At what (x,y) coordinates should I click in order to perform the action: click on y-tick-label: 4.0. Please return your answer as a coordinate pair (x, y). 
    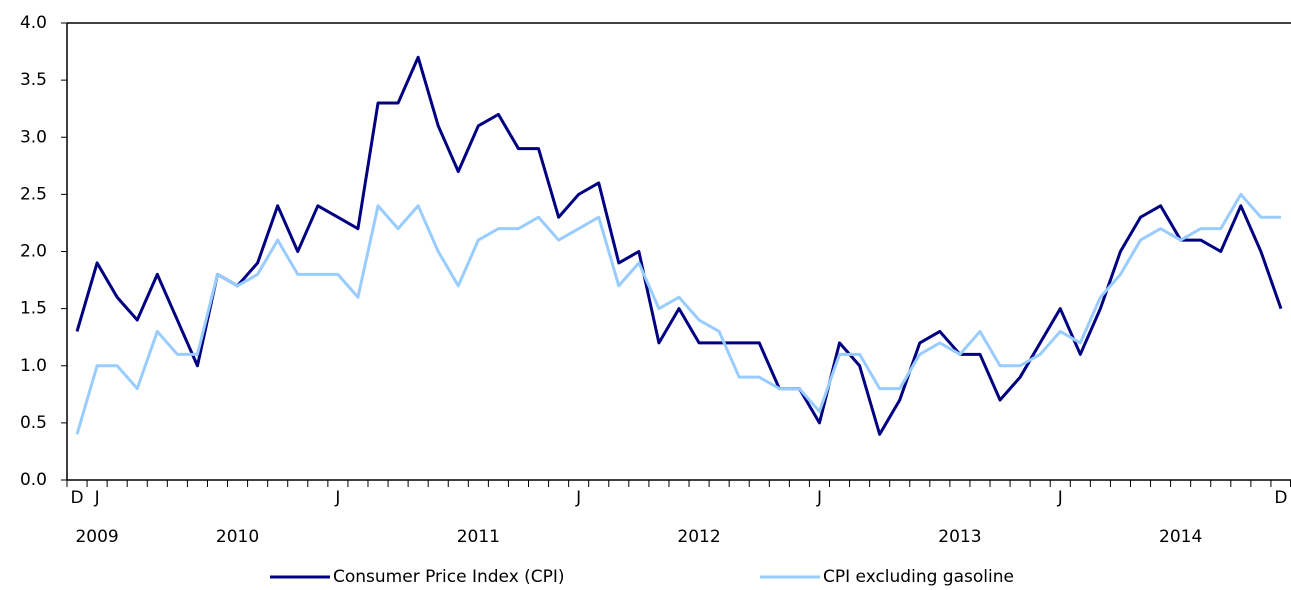
    Looking at the image, I should click on (33, 23).